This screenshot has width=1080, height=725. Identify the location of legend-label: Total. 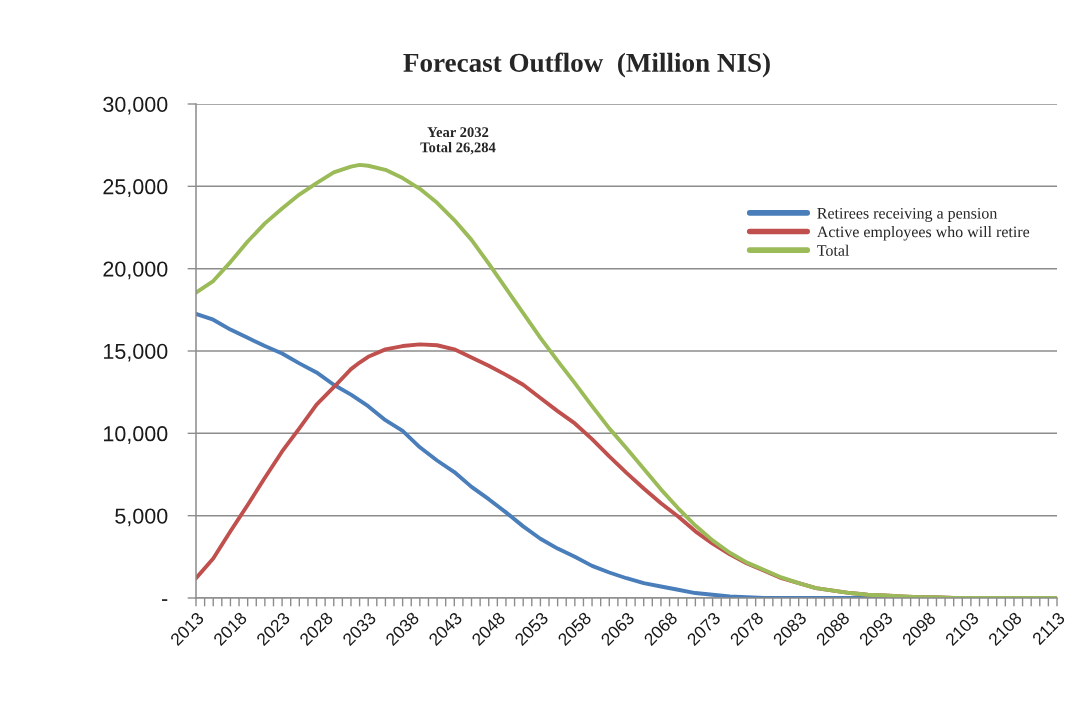
(833, 250).